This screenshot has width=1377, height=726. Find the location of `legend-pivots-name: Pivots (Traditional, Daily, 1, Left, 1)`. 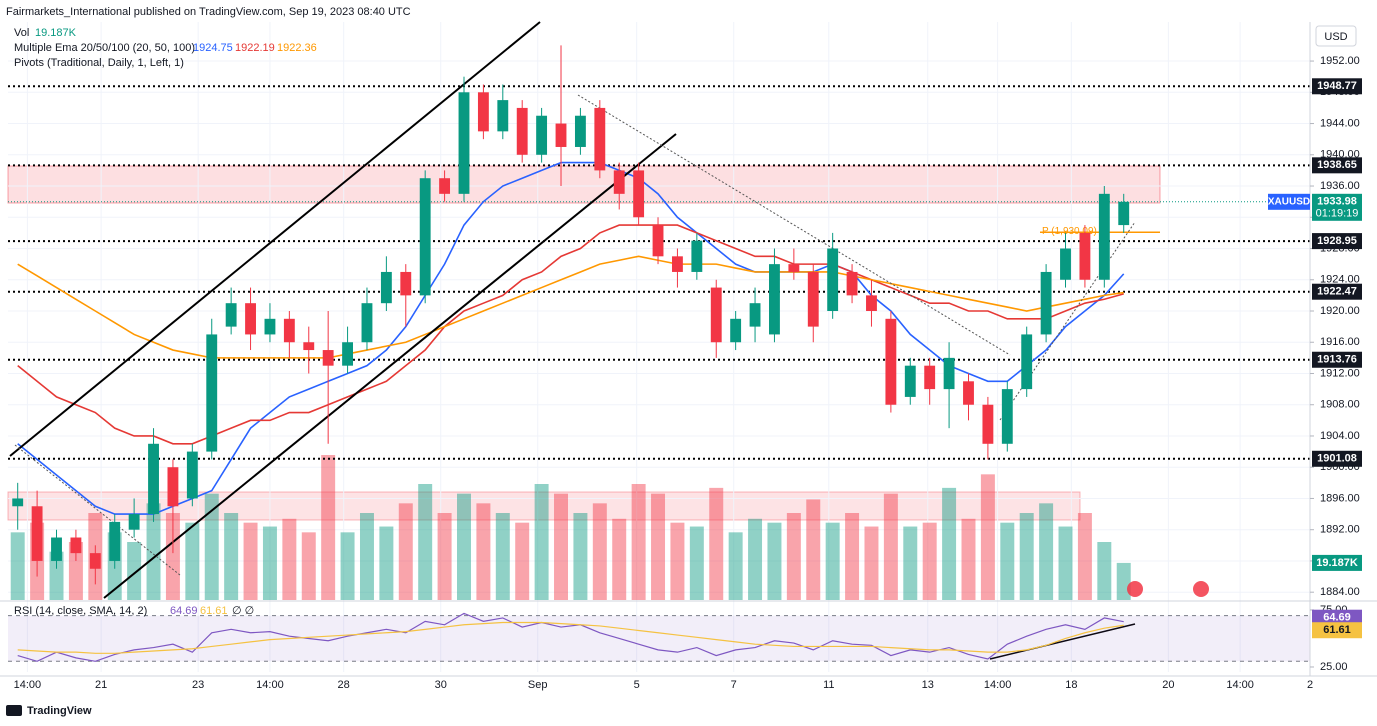

legend-pivots-name: Pivots (Traditional, Daily, 1, Left, 1) is located at coordinates (99, 63).